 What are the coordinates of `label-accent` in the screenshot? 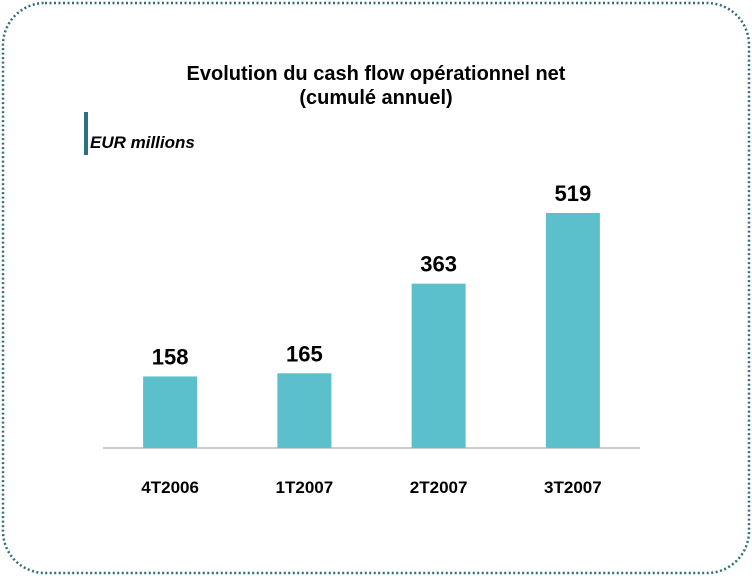 It's located at (86, 133).